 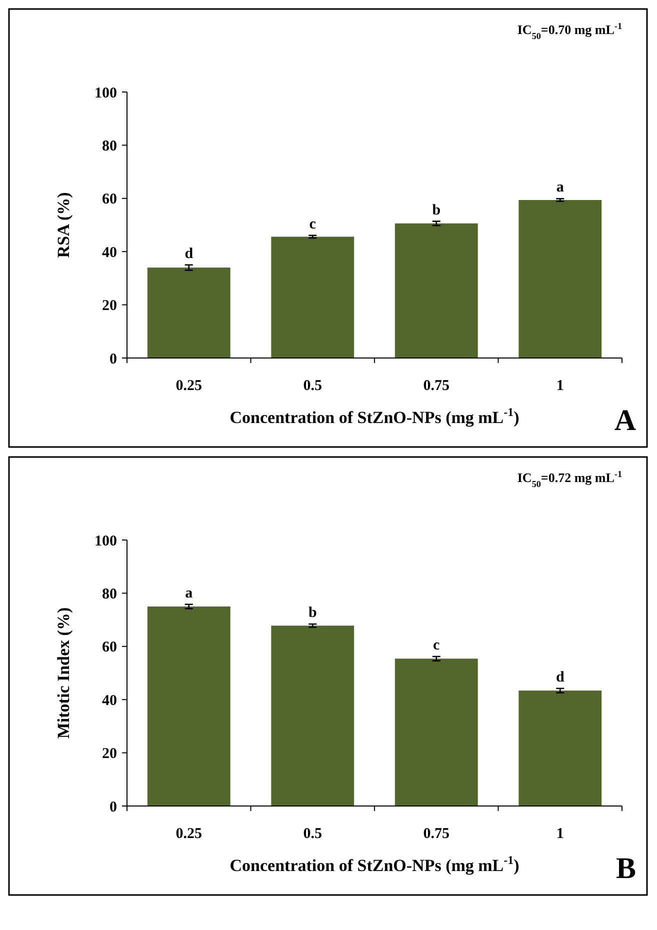 I want to click on y-axis-title: Mitotic Index (%), so click(x=63, y=673).